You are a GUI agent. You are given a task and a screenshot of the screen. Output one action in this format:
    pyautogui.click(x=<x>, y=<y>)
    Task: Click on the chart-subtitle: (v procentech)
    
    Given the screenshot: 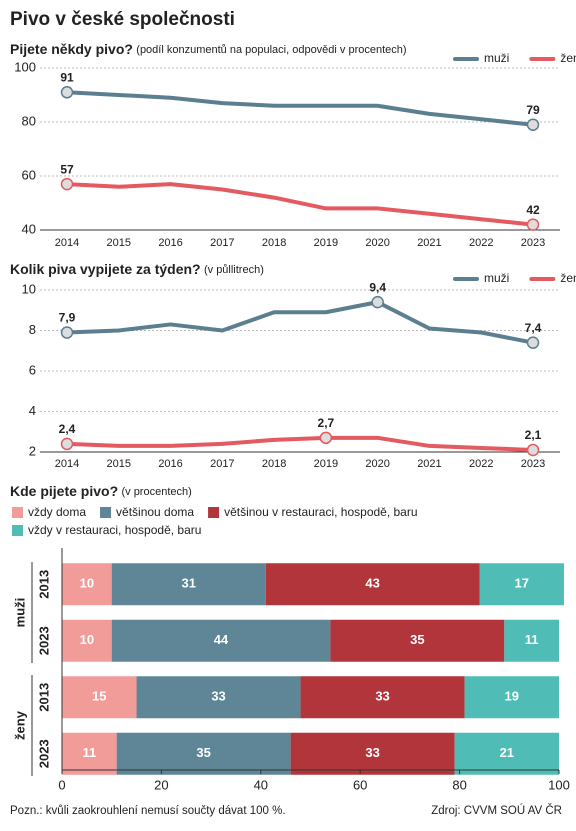 What is the action you would take?
    pyautogui.click(x=156, y=492)
    